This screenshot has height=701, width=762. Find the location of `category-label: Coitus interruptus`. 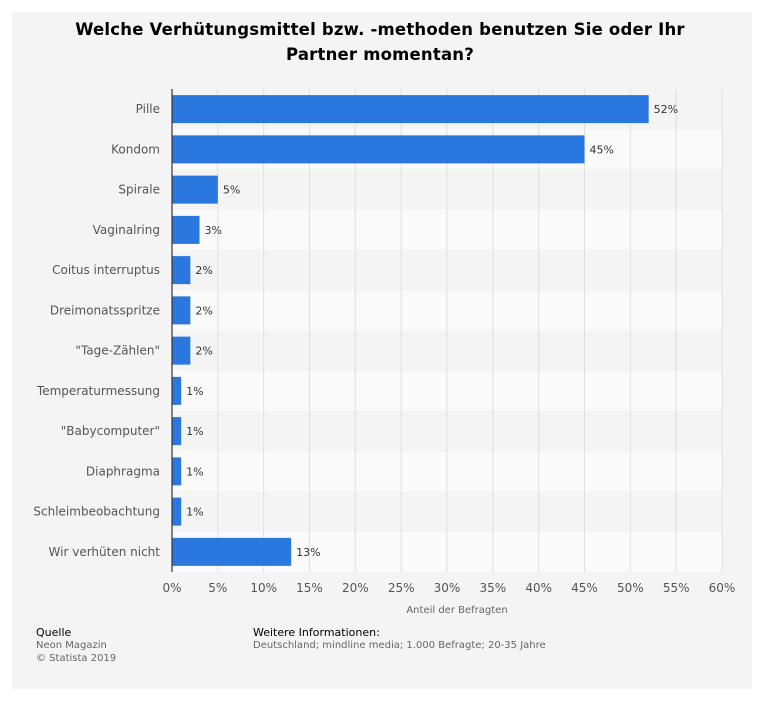

category-label: Coitus interruptus is located at coordinates (106, 270).